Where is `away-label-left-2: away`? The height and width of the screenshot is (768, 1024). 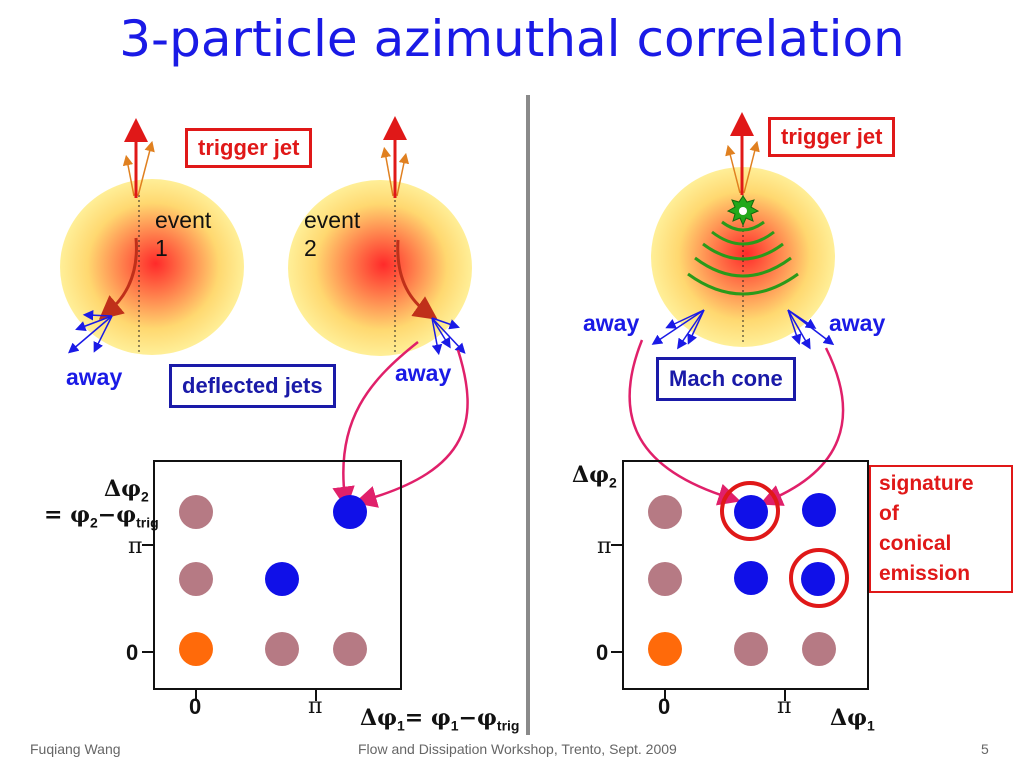
away-label-left-2: away is located at coordinates (423, 373).